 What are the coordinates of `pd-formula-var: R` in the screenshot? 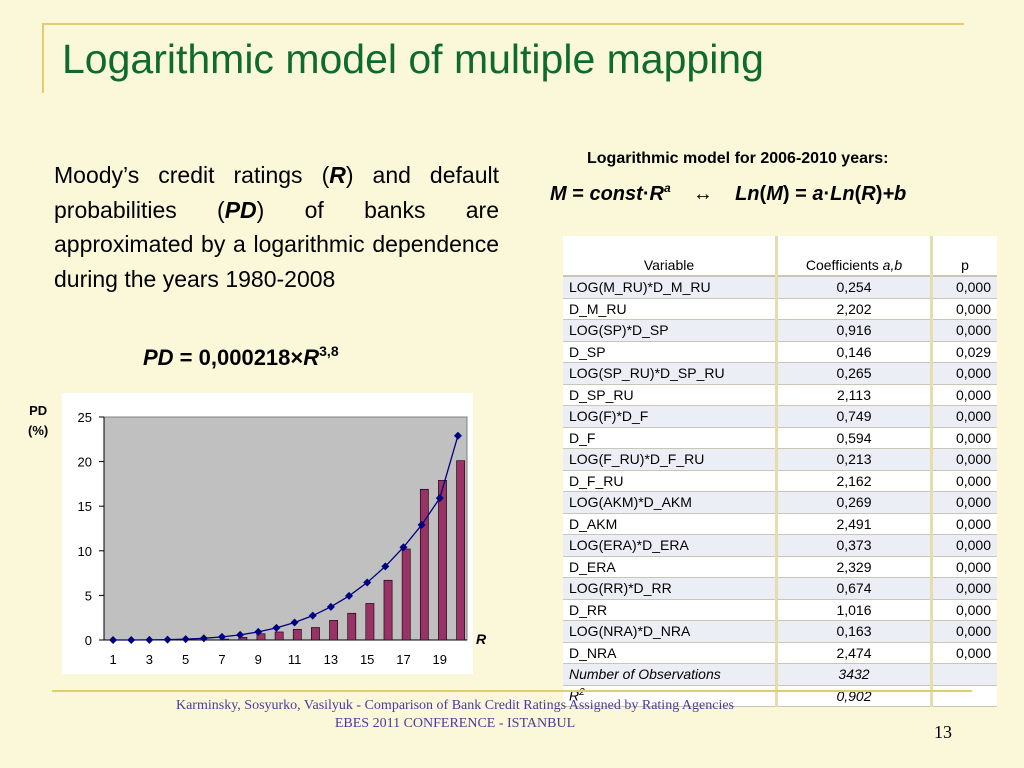 It's located at (311, 357).